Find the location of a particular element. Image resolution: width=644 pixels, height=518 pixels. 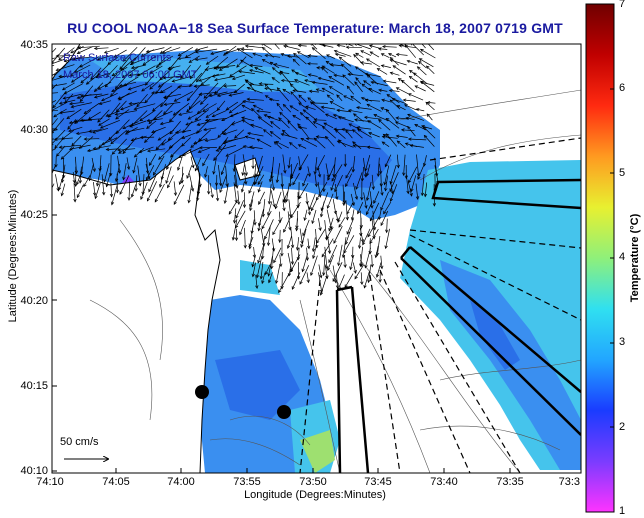

y-tick-label: 40:10 is located at coordinates (34, 471).